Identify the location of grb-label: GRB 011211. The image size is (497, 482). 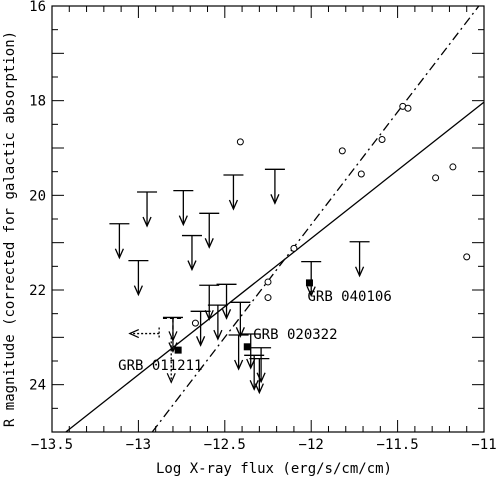
(160, 366).